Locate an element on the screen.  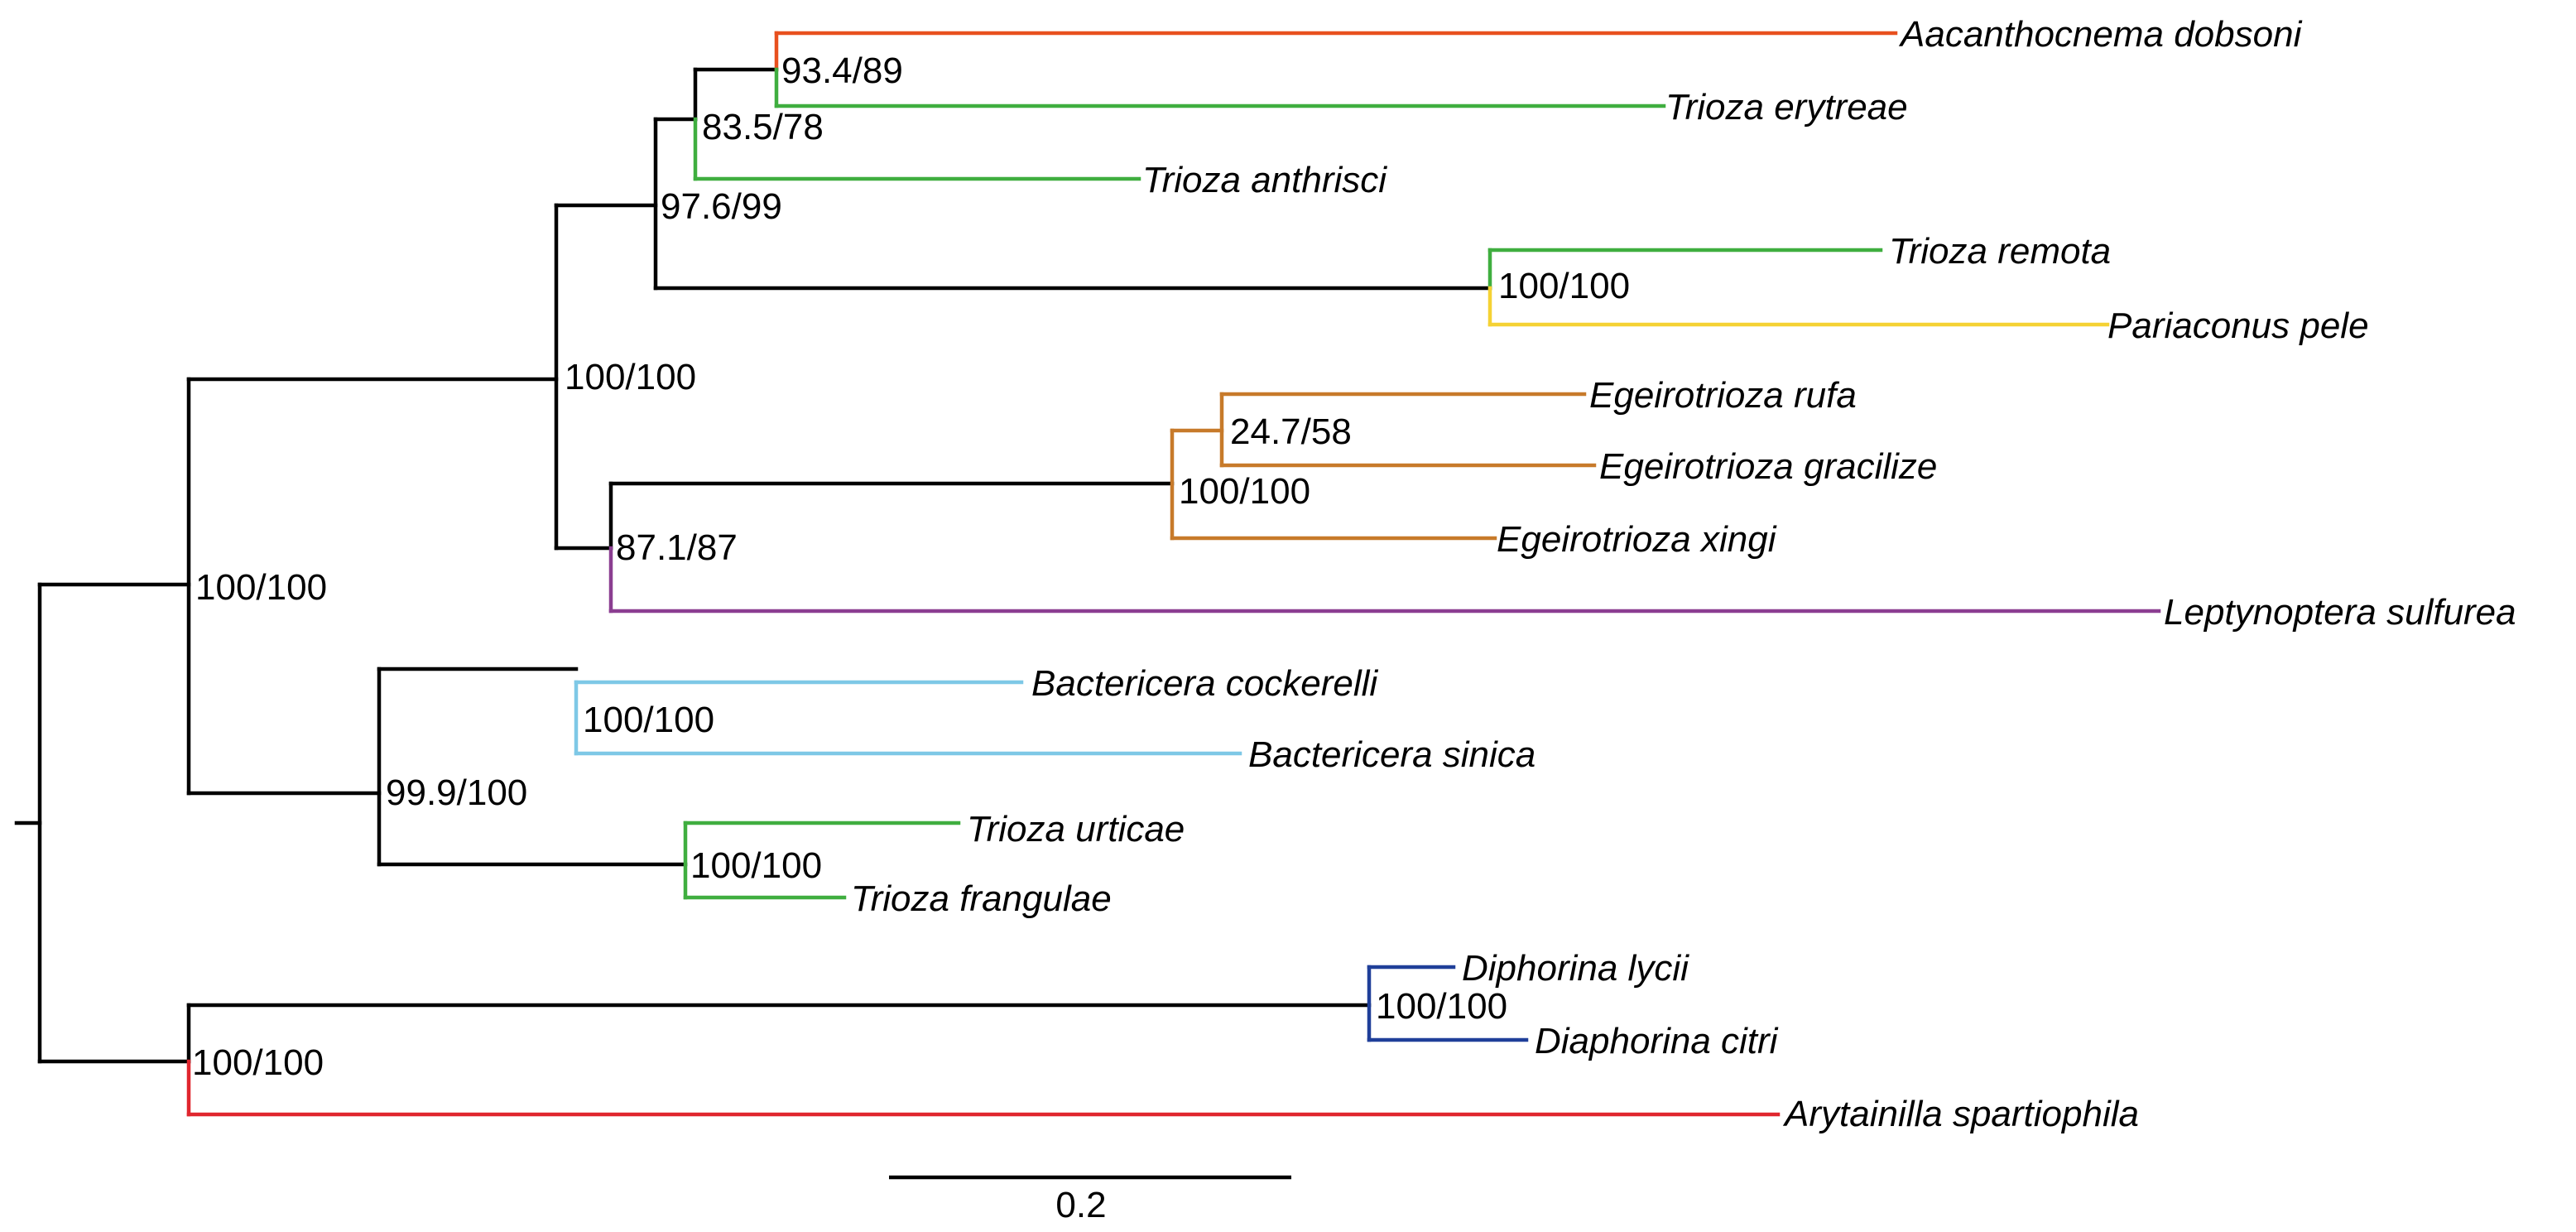
scale-bar: 0.2 is located at coordinates (1090, 1200).